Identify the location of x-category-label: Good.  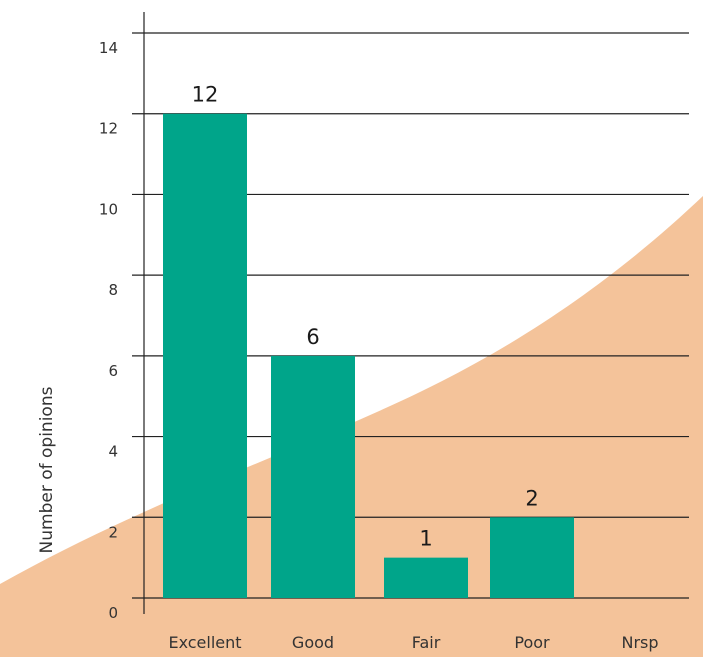
(313, 642).